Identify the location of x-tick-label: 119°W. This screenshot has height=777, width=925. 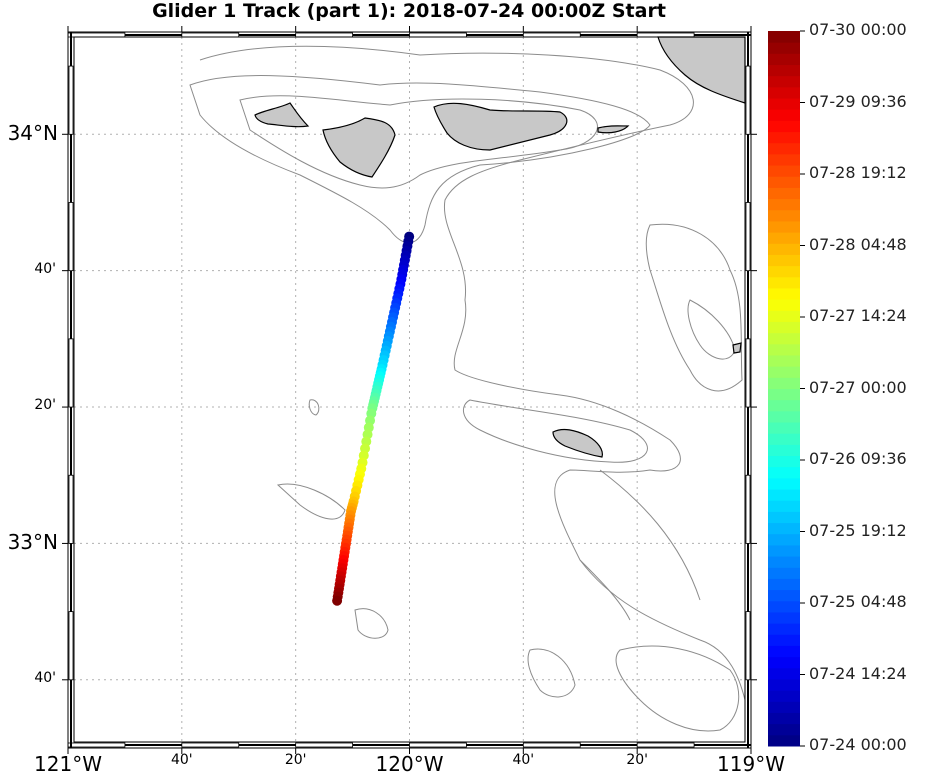
(751, 764).